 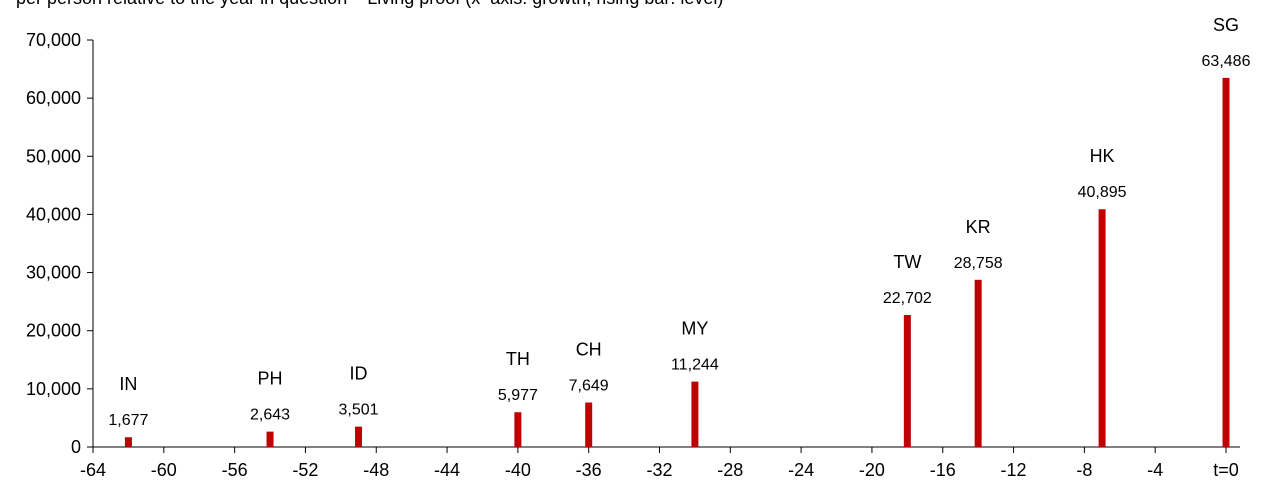 I want to click on bar-sg, so click(x=1226, y=262).